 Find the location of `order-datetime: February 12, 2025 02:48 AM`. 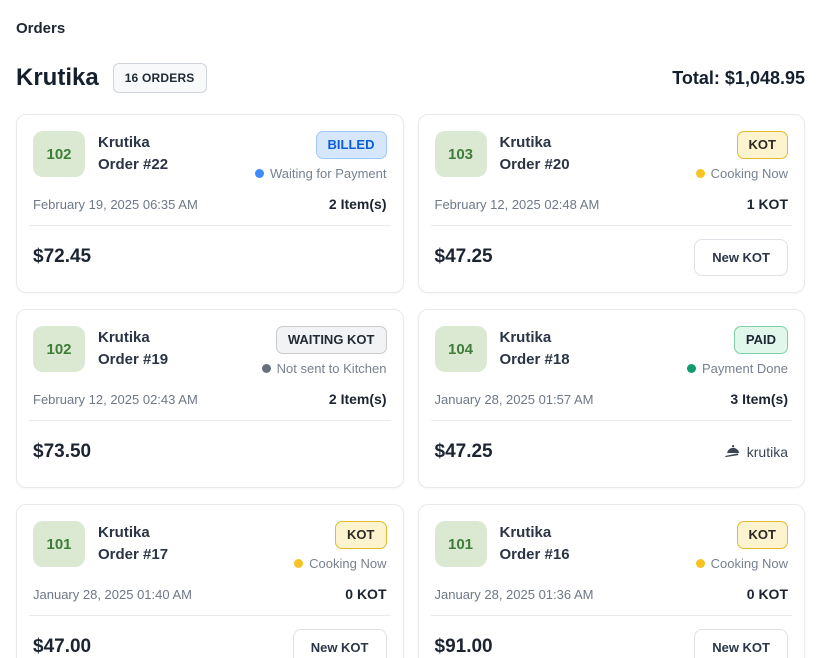

order-datetime: February 12, 2025 02:48 AM is located at coordinates (517, 204).